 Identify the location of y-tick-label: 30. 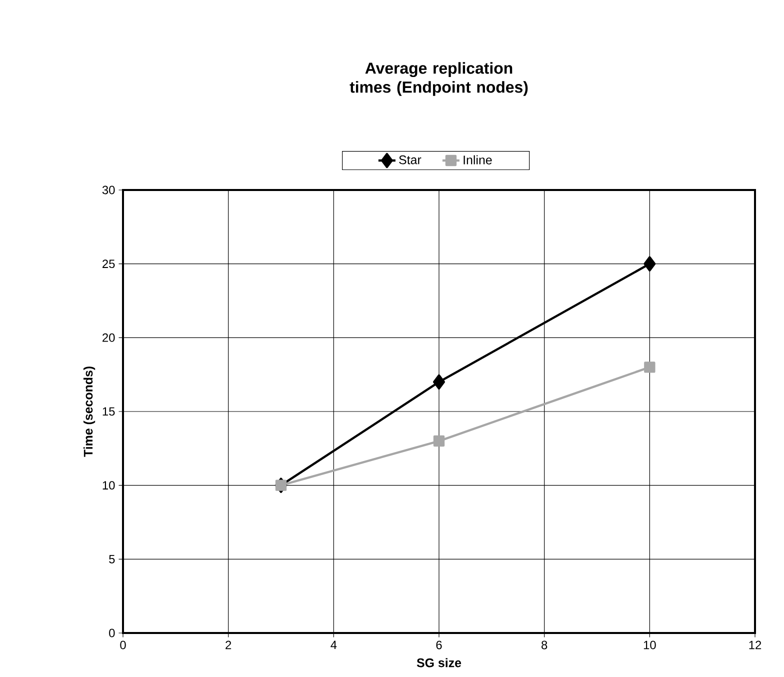
(108, 190).